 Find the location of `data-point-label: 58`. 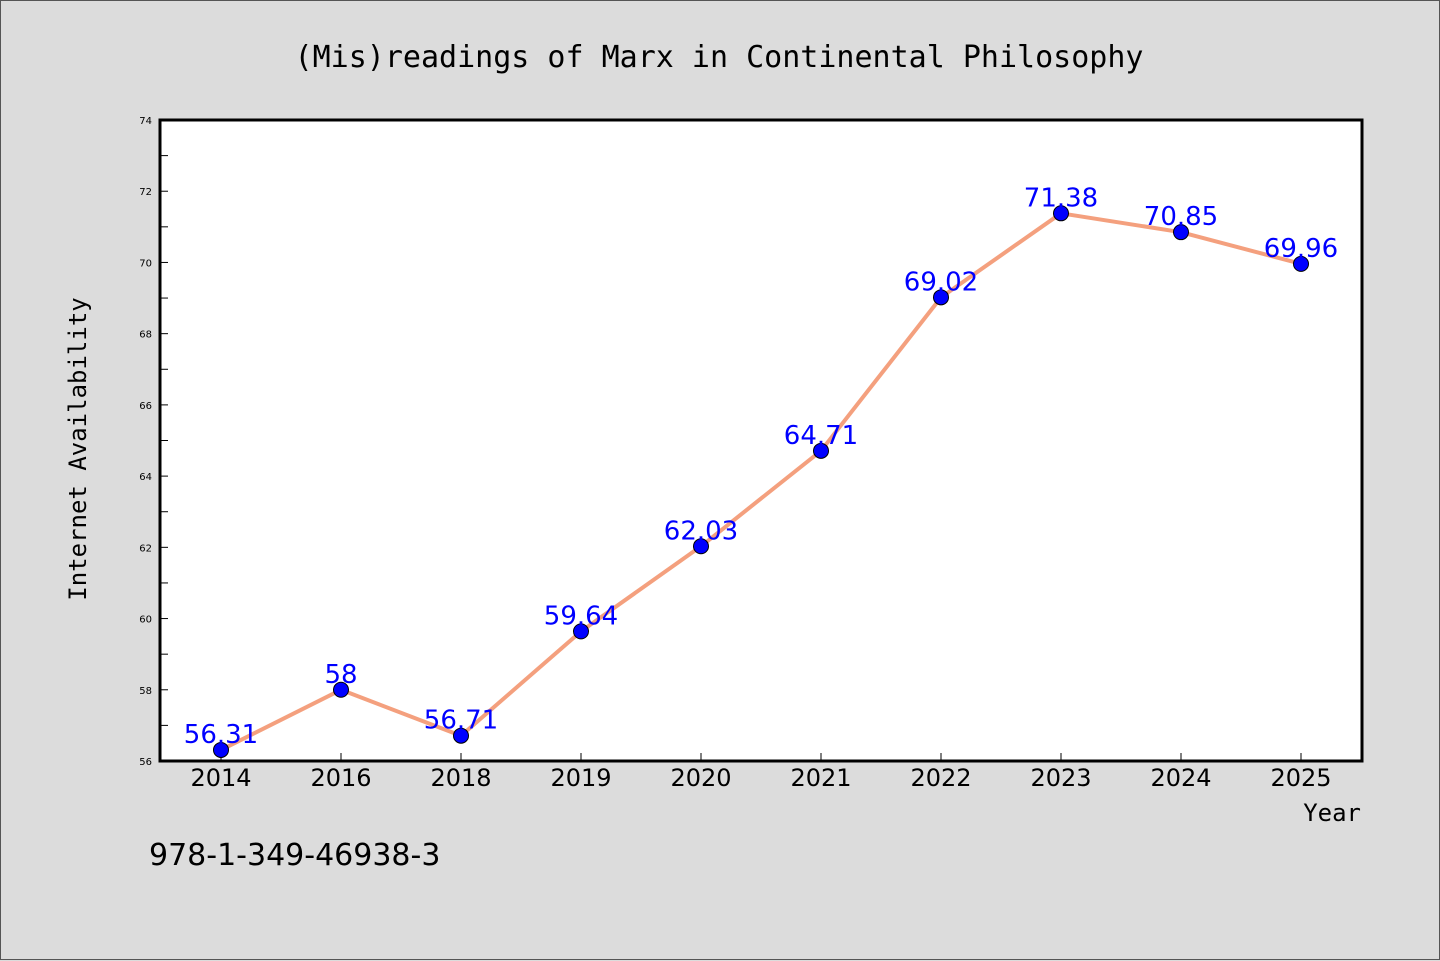

data-point-label: 58 is located at coordinates (340, 675).